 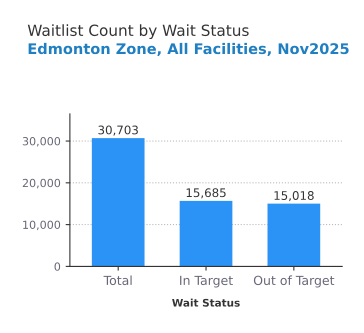 What do you see at coordinates (206, 302) in the screenshot?
I see `x-axis-title: Wait Status` at bounding box center [206, 302].